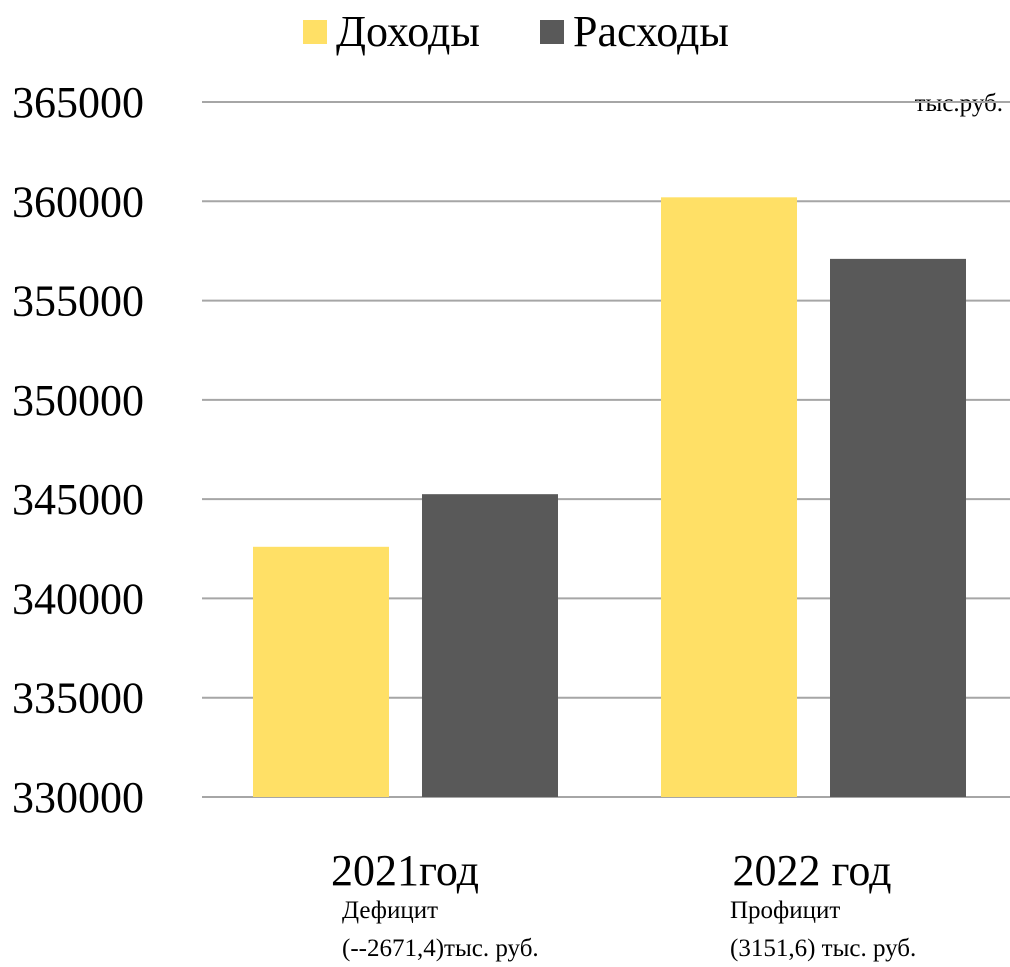  Describe the element at coordinates (405, 870) in the screenshot. I see `category-label: 2021год` at that location.